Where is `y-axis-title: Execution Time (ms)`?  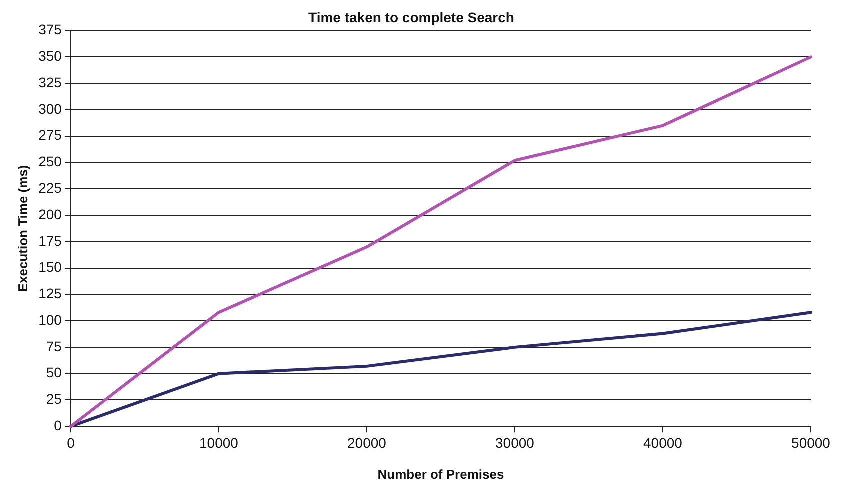
y-axis-title: Execution Time (ms) is located at coordinates (22, 228).